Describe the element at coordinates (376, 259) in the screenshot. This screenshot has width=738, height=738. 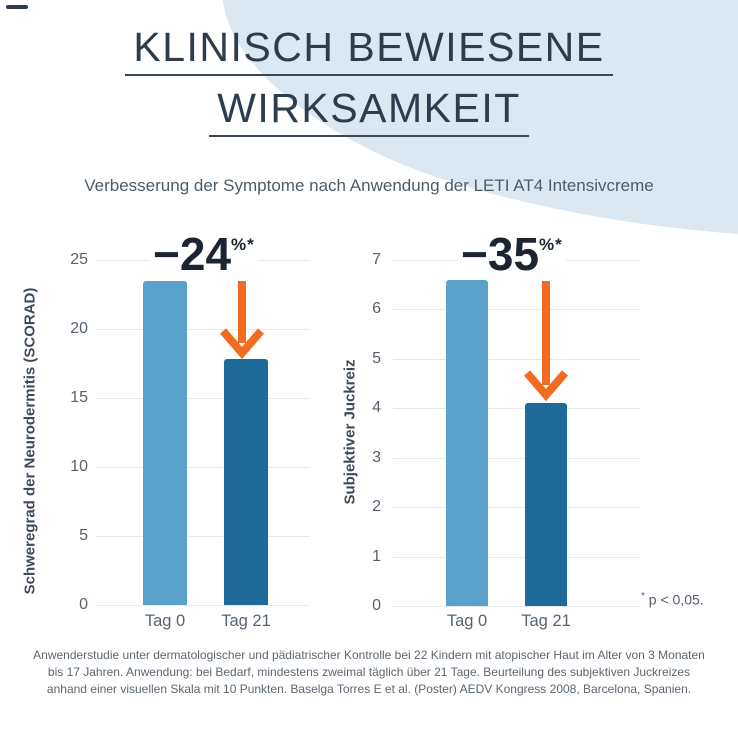
I see `y-tick-label: 7` at that location.